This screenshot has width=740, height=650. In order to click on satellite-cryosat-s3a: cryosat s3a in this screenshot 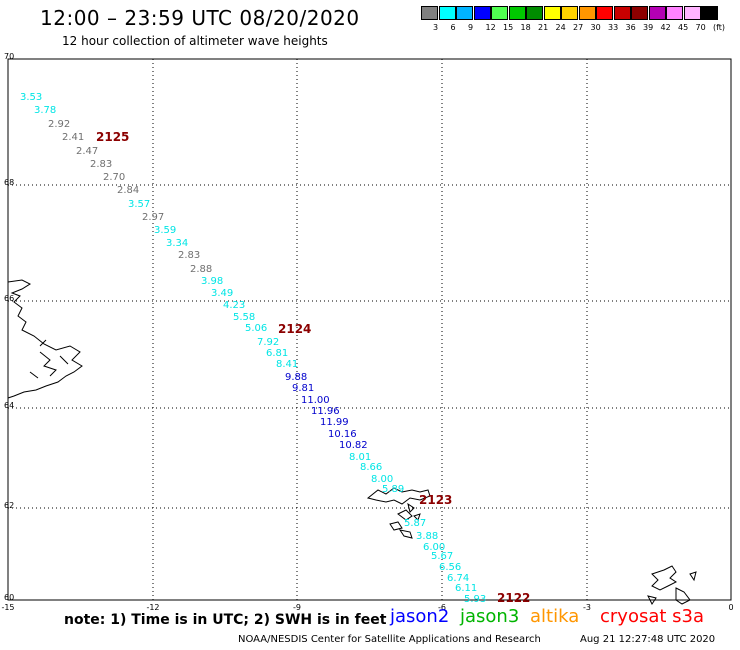, I will do `click(652, 616)`.